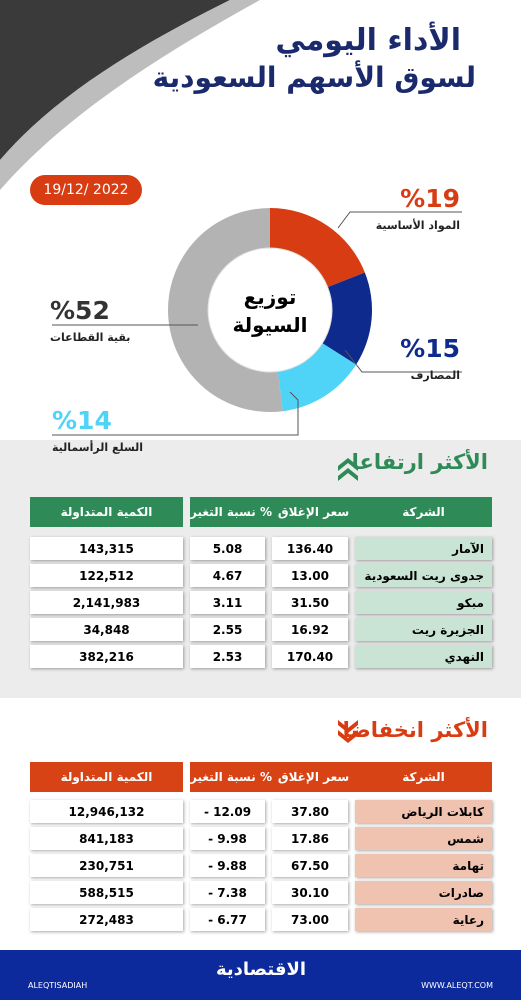 This screenshot has height=1000, width=521. Describe the element at coordinates (423, 892) in the screenshot. I see `company-cell: صادرات` at that location.